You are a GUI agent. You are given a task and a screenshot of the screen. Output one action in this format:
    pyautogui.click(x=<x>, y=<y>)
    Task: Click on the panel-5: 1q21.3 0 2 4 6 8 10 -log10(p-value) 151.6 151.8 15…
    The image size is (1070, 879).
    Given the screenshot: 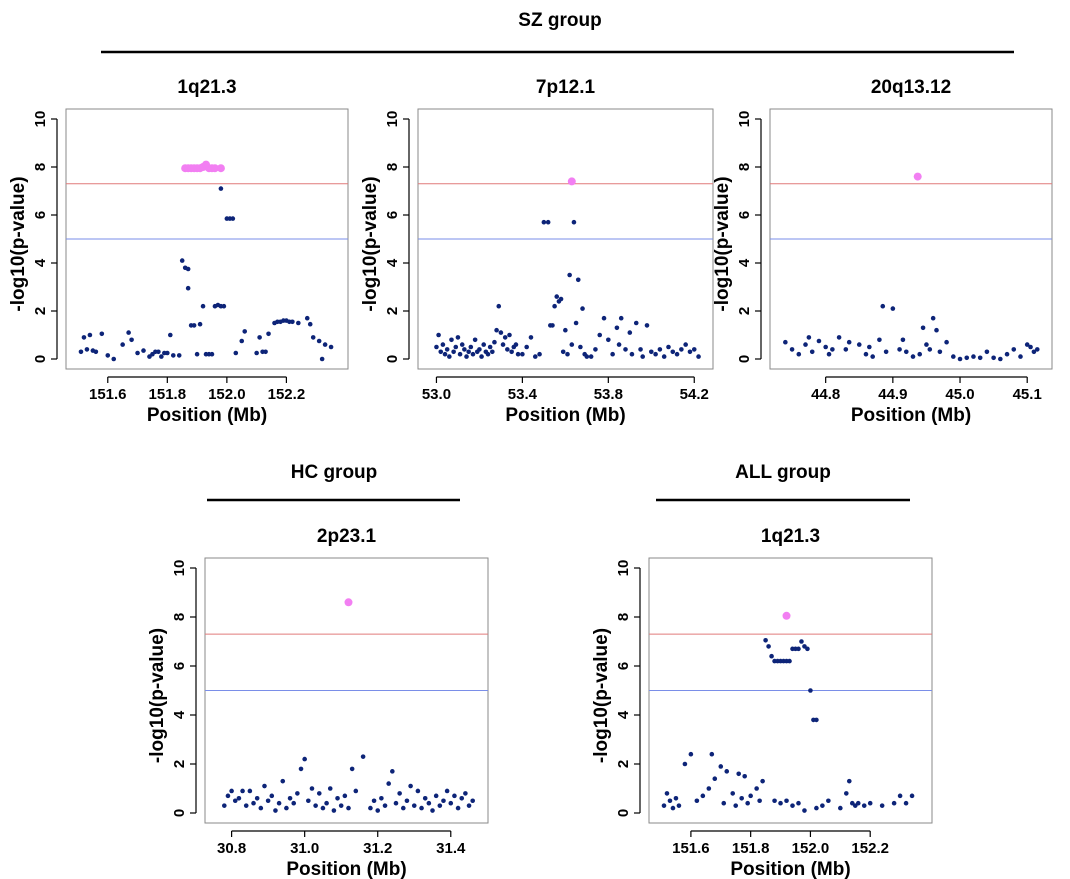 What is the action you would take?
    pyautogui.click(x=762, y=702)
    